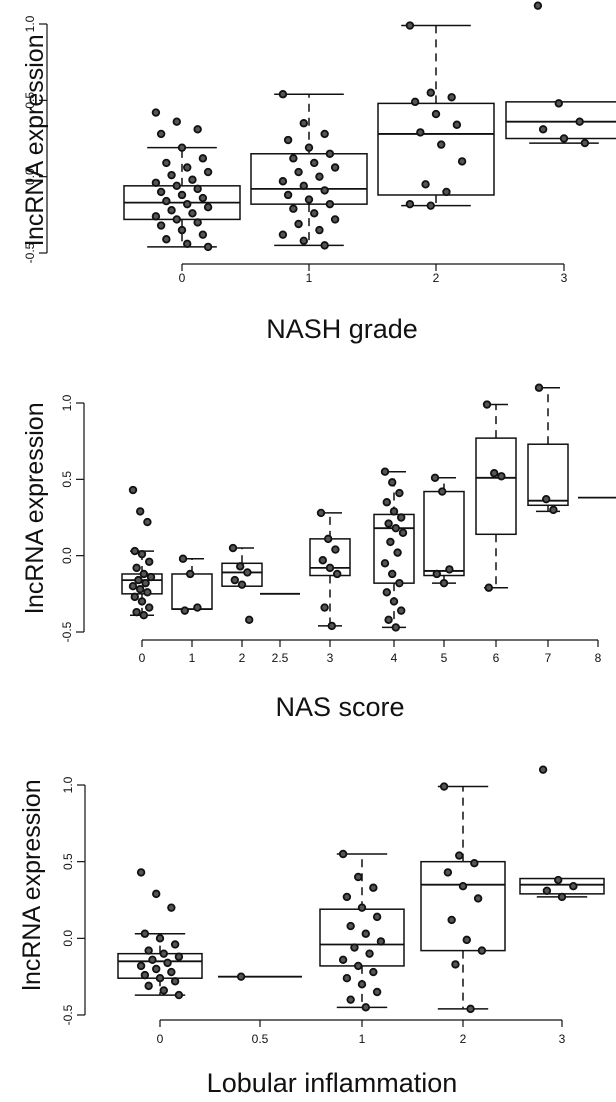 The height and width of the screenshot is (1102, 616). What do you see at coordinates (280, 658) in the screenshot?
I see `x-tick-label: 2.5` at bounding box center [280, 658].